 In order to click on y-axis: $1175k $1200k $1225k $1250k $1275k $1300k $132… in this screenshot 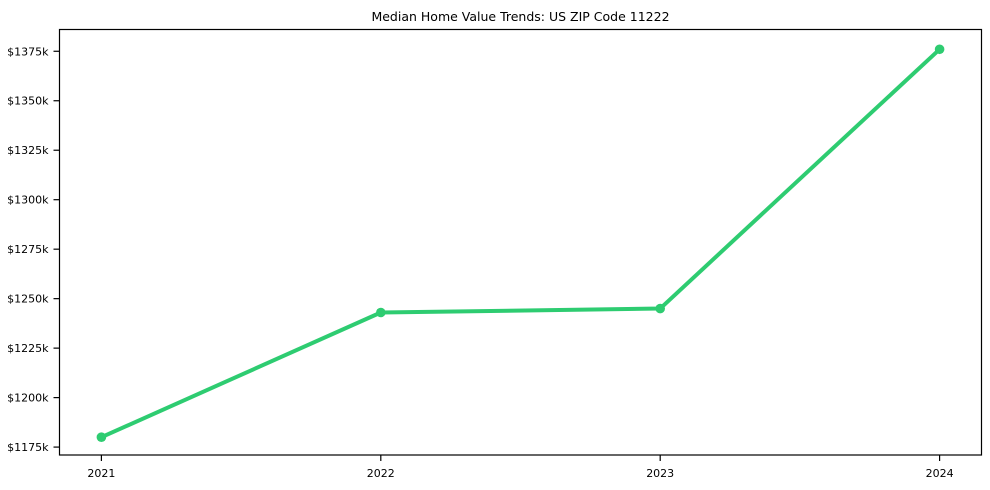, I will do `click(33, 249)`.